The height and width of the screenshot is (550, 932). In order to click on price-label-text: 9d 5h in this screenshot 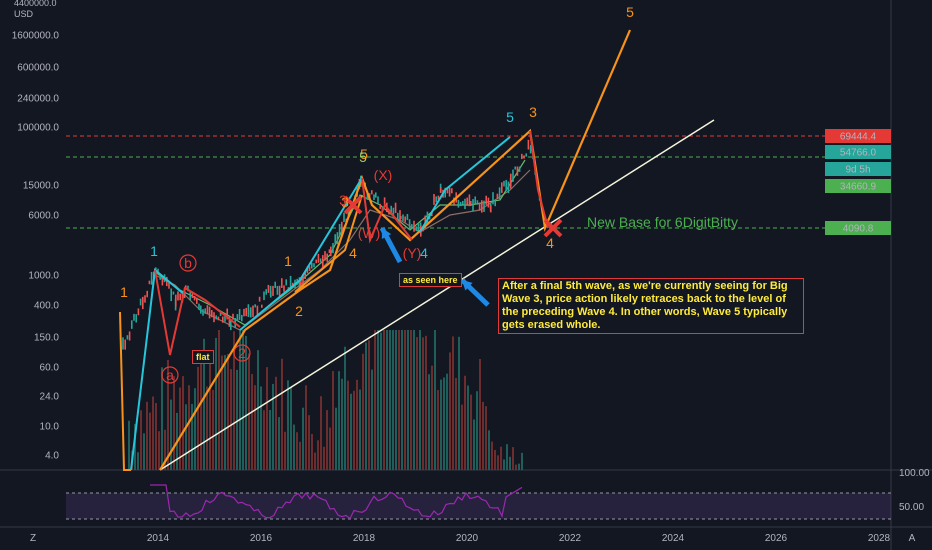, I will do `click(857, 170)`.